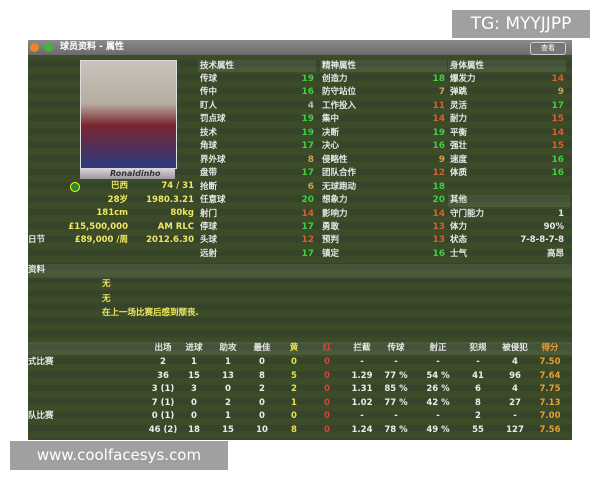  Describe the element at coordinates (163, 348) in the screenshot. I see `stats-header: 出场` at that location.